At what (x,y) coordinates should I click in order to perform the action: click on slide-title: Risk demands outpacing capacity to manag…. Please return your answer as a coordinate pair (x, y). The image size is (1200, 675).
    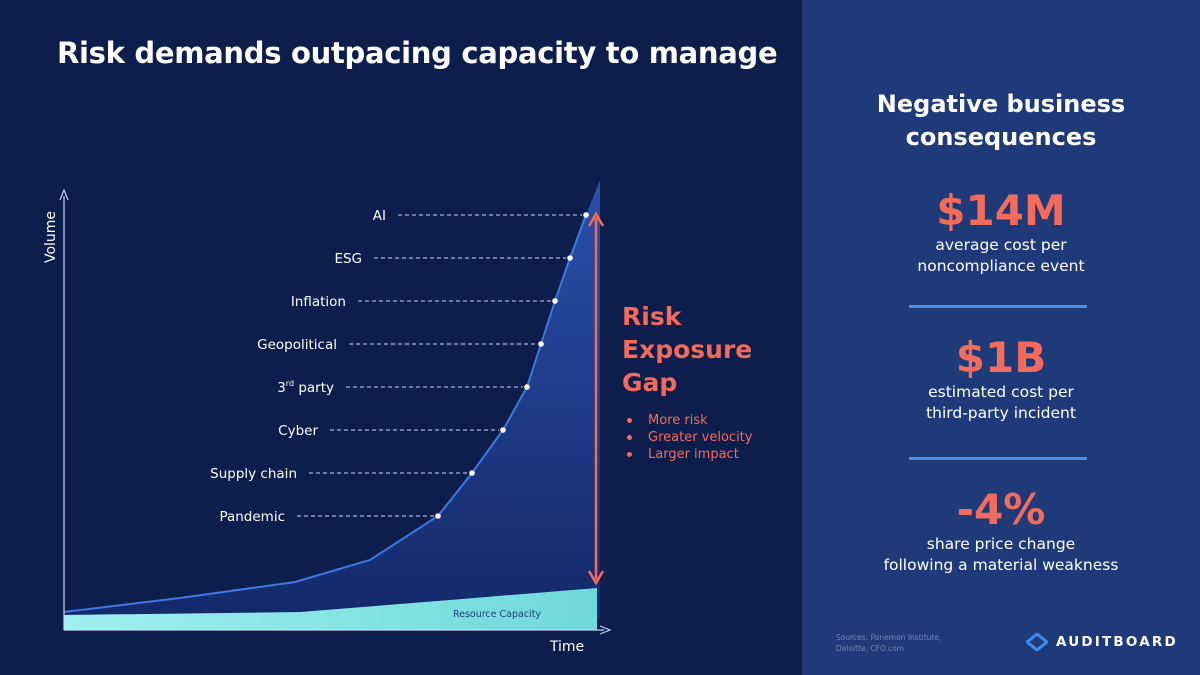
    Looking at the image, I should click on (417, 53).